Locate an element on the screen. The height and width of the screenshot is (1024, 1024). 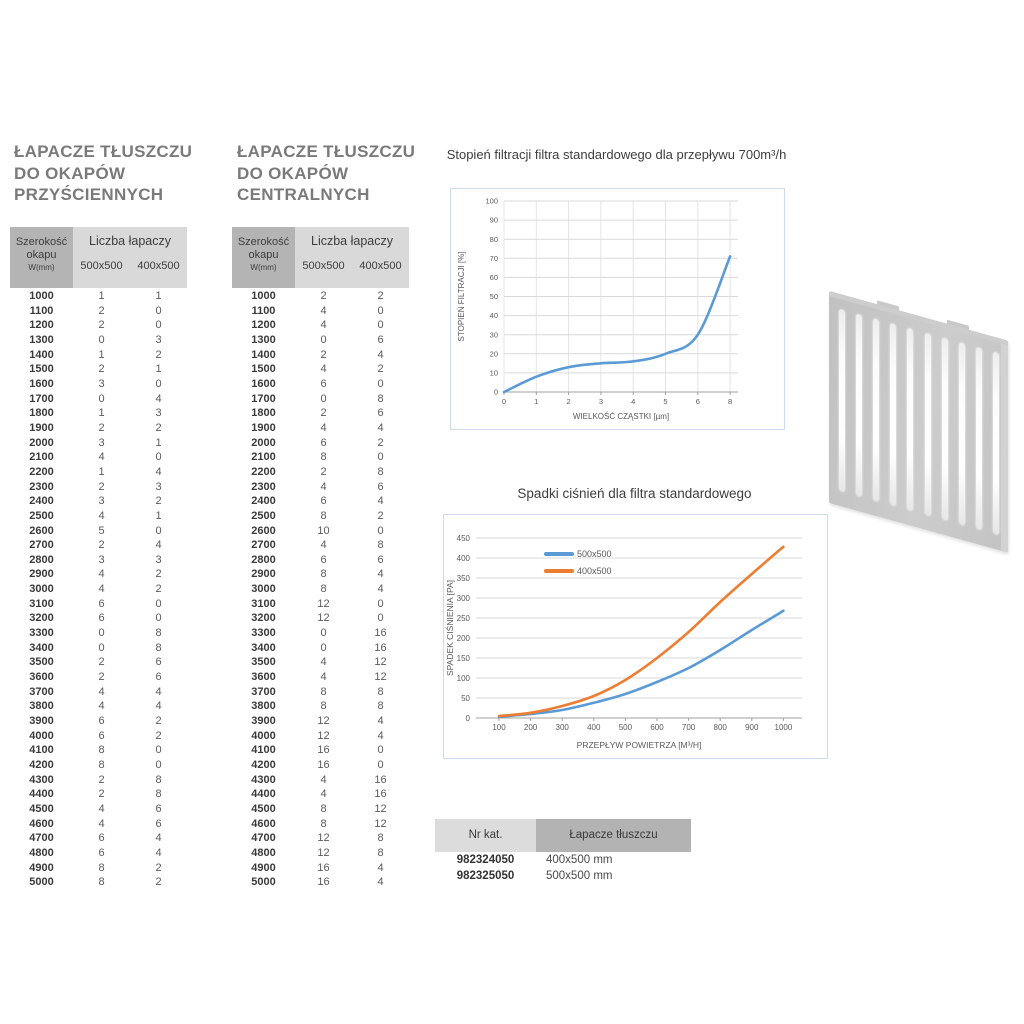
hood-width-cell: 2700 is located at coordinates (263, 545).